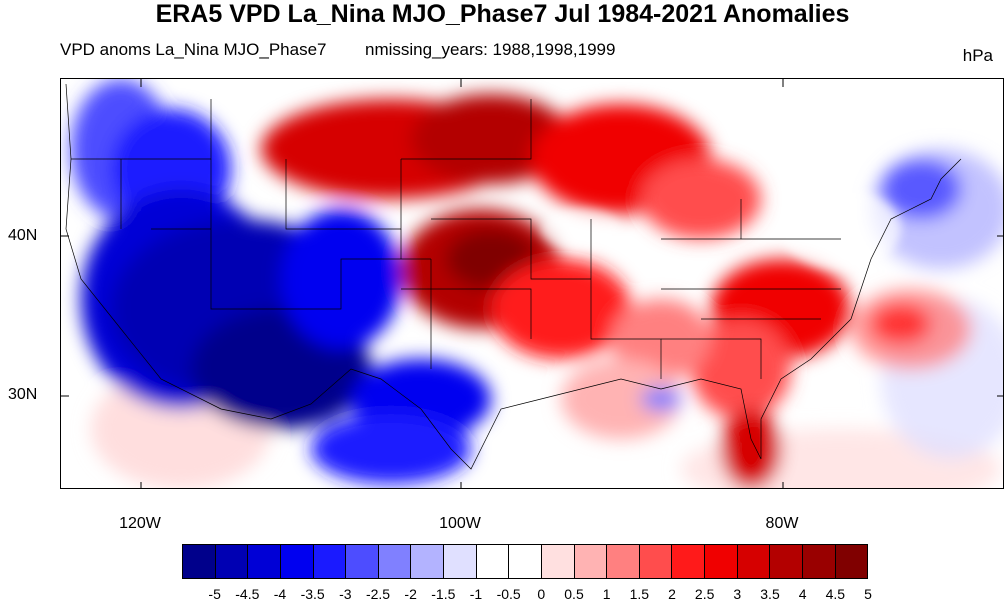 The height and width of the screenshot is (603, 1005). I want to click on lon-label-80w: 80W, so click(782, 523).